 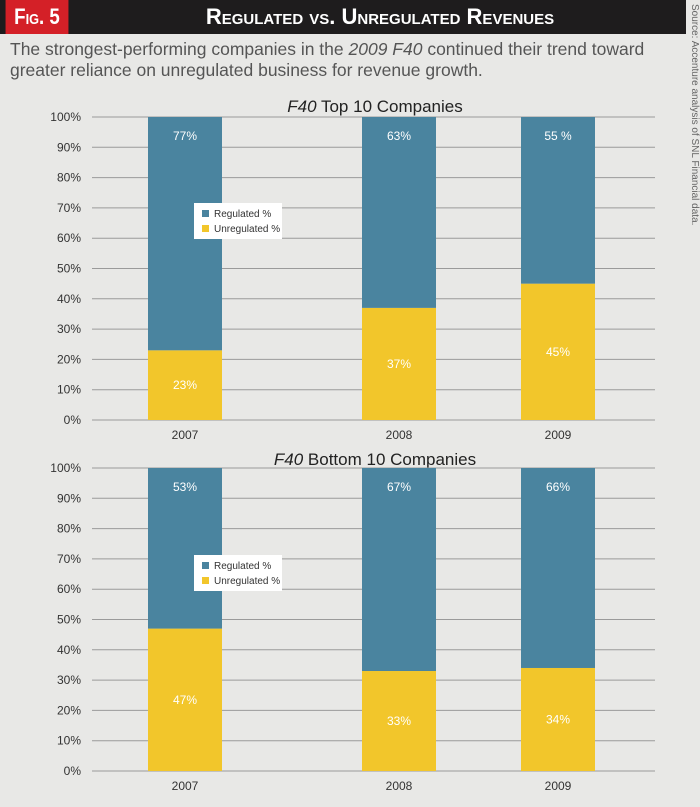 I want to click on data-label: 37%, so click(x=399, y=364).